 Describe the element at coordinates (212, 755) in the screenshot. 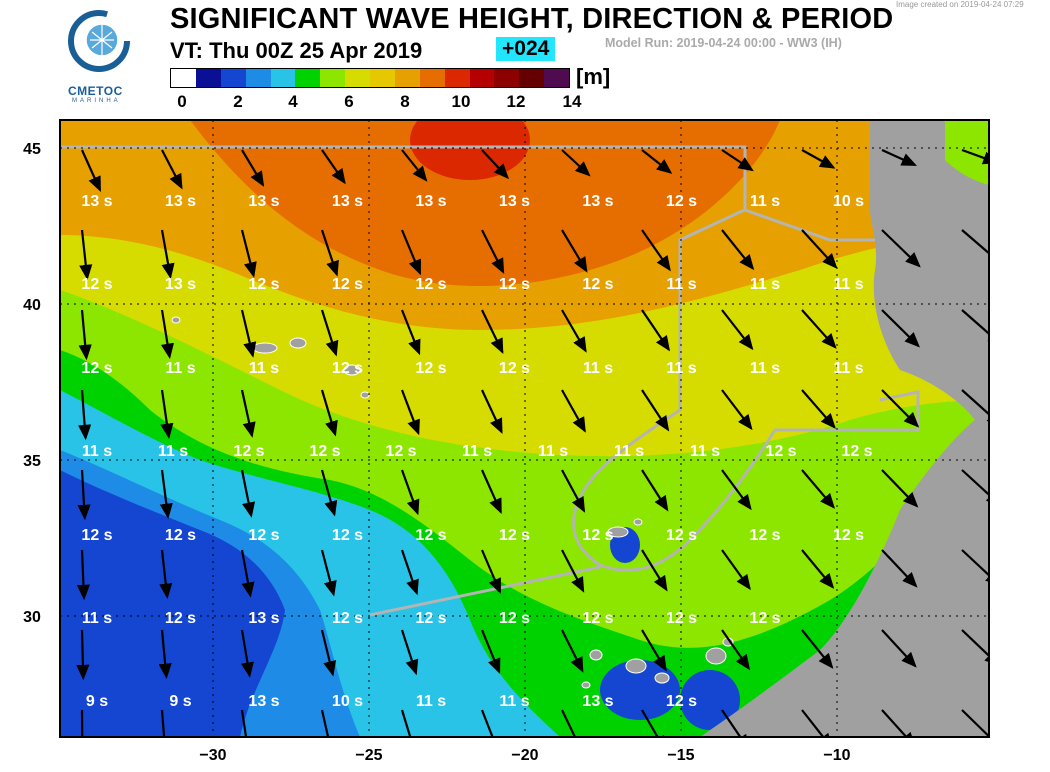

I see `lon-tick: −30` at that location.